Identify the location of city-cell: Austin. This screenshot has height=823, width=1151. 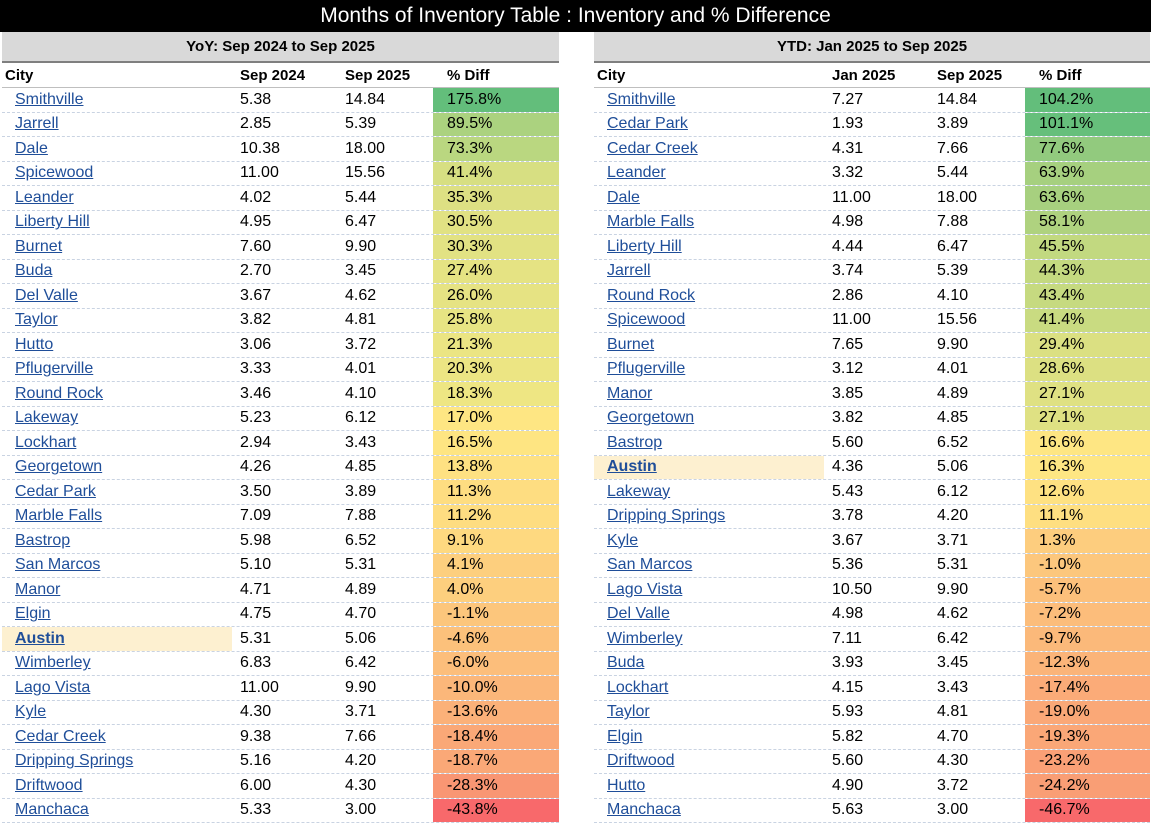
(709, 467).